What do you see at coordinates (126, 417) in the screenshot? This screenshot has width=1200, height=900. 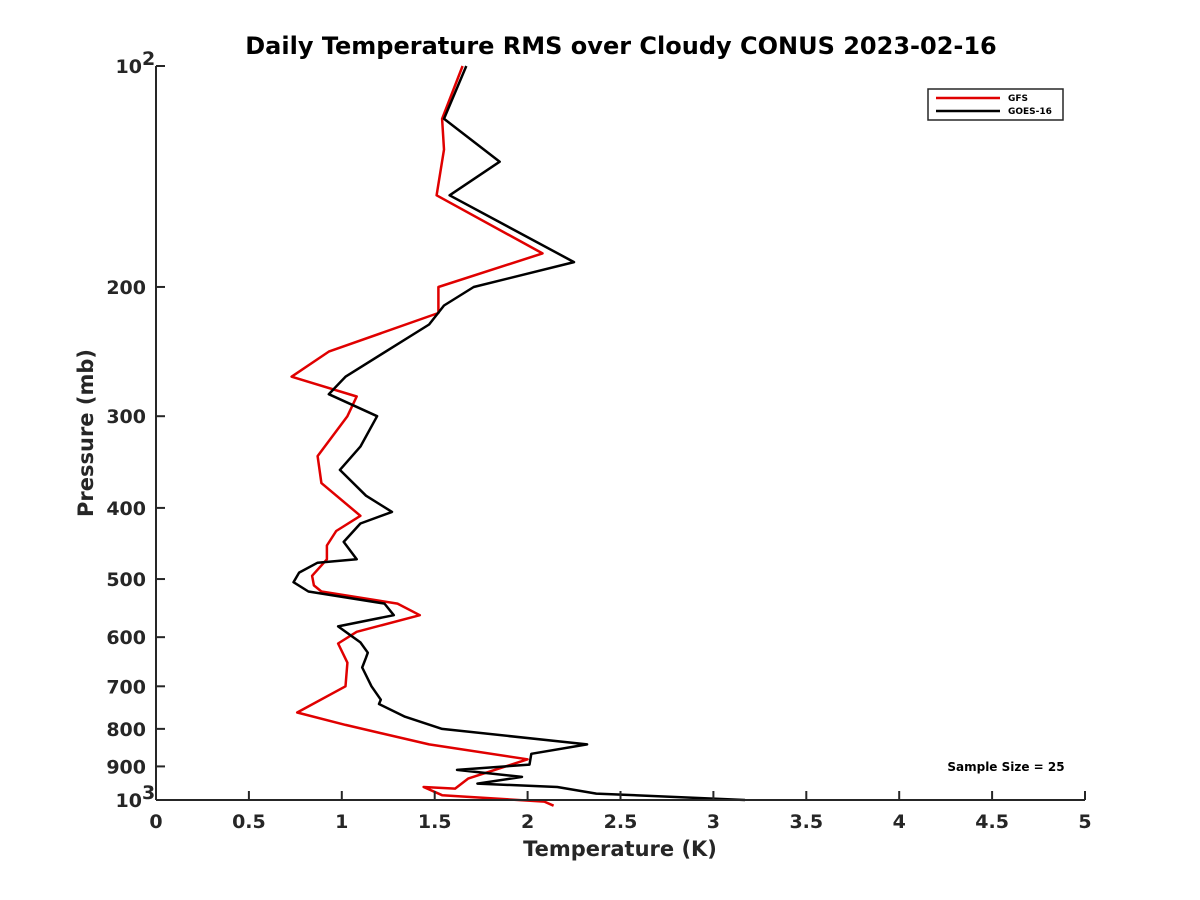 I see `y-tick-label: 300` at bounding box center [126, 417].